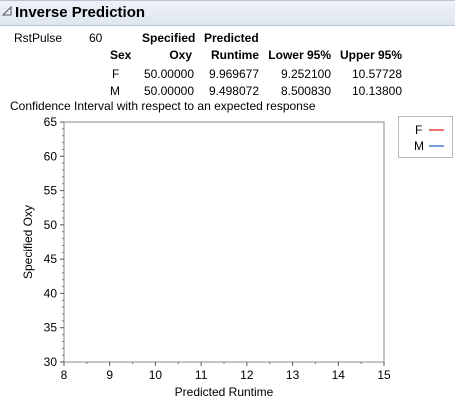 The height and width of the screenshot is (400, 457). I want to click on column-header-oxy: Oxy, so click(180, 55).